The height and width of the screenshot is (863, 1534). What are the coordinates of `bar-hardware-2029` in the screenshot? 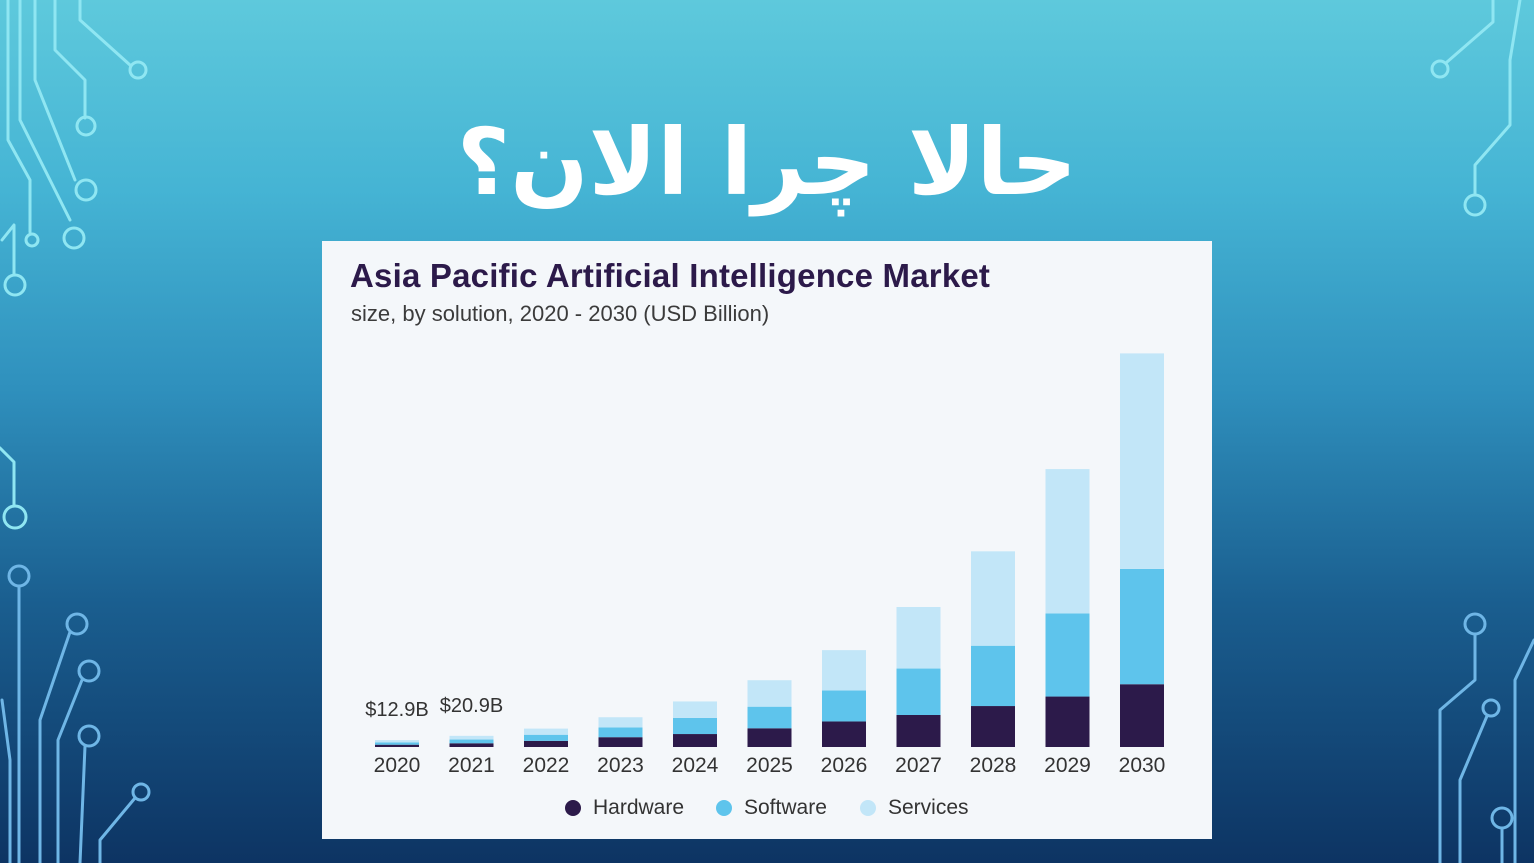 It's located at (1067, 721).